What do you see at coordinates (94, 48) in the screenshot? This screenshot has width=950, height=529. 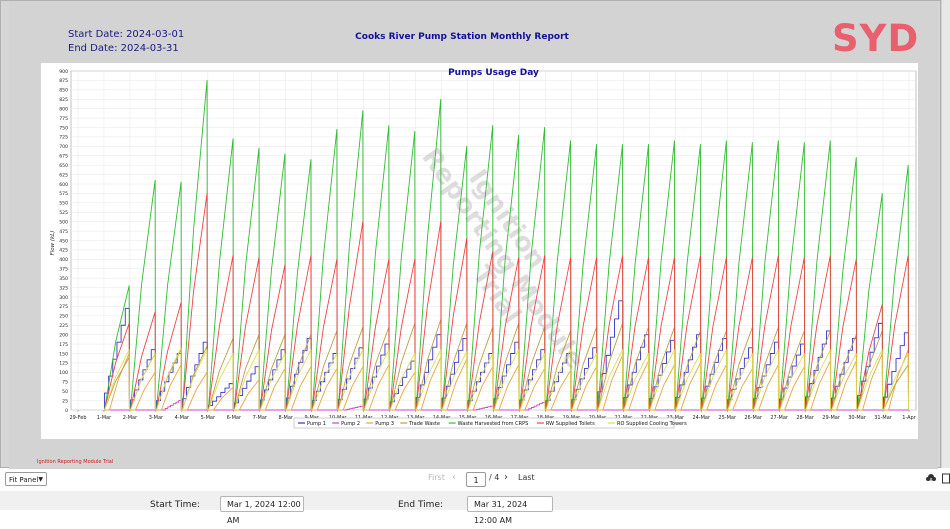 I see `end-date-label: End Date:` at bounding box center [94, 48].